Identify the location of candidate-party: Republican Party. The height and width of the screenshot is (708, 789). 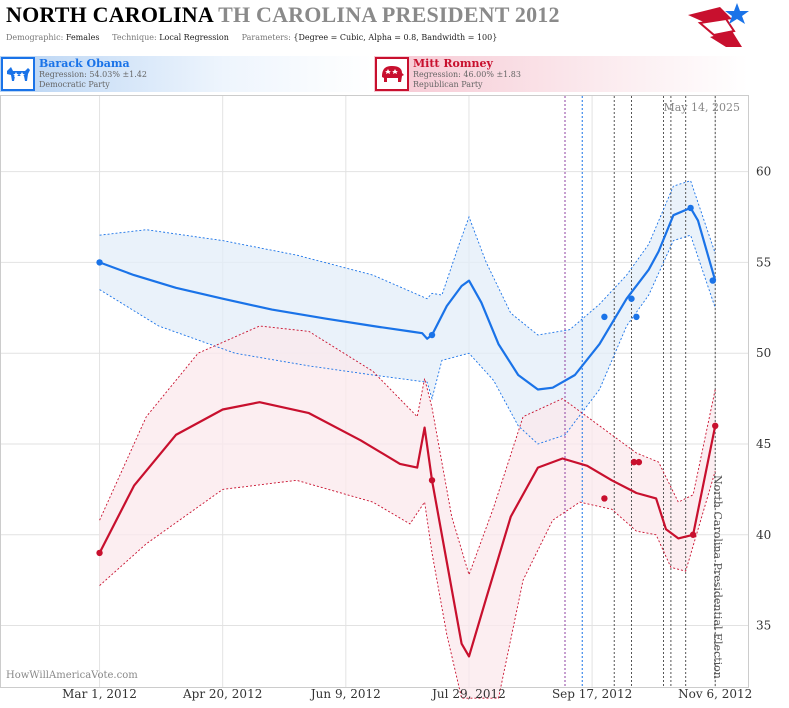
(448, 84).